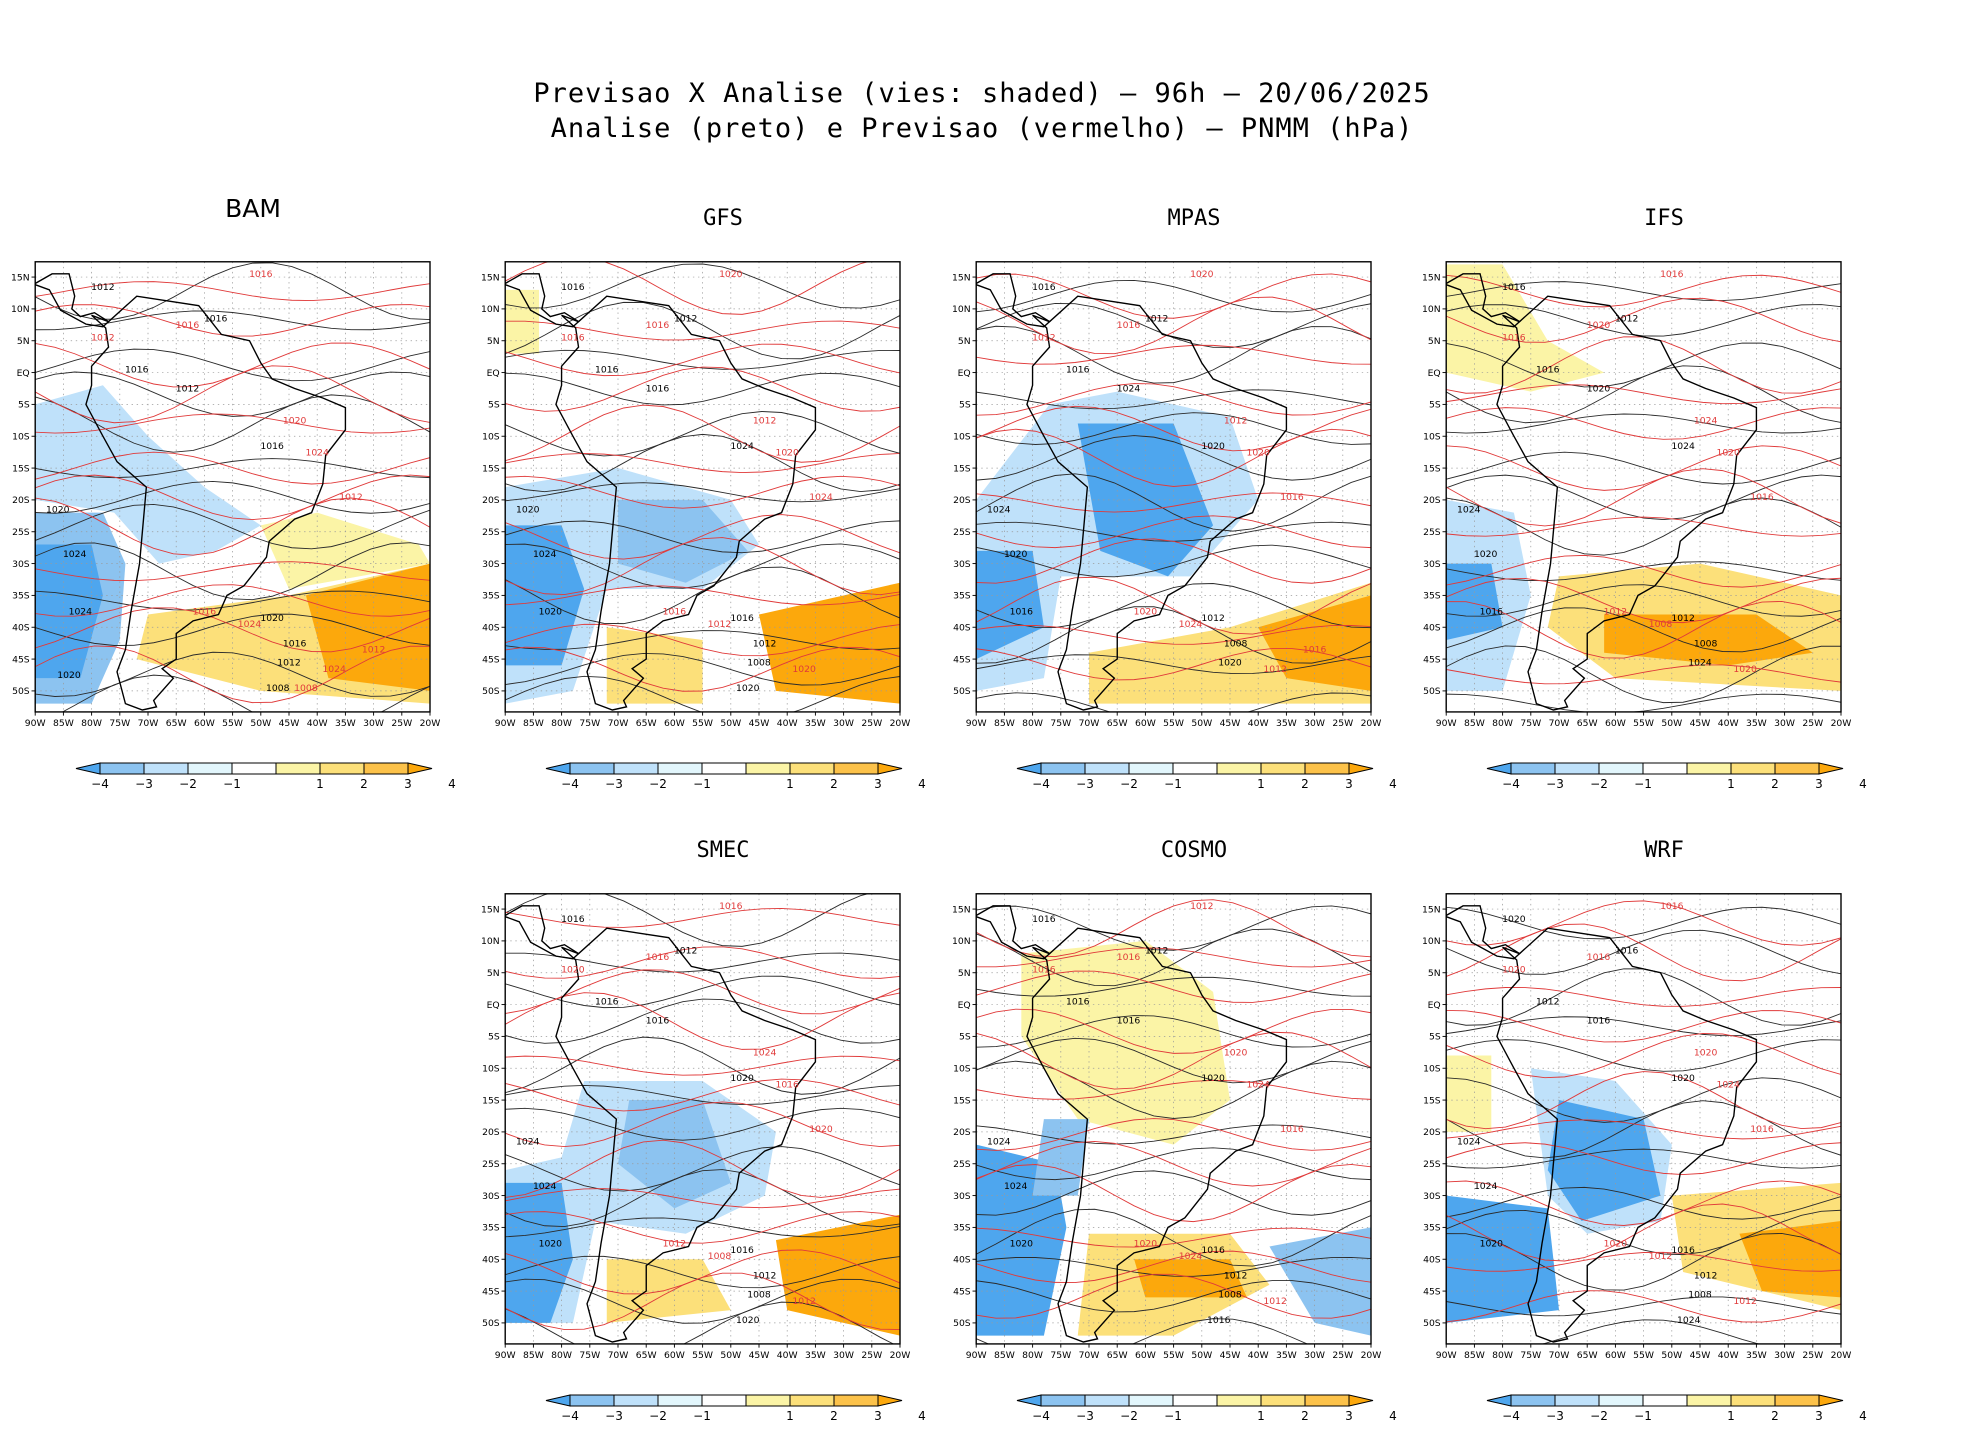  What do you see at coordinates (759, 723) in the screenshot?
I see `lon-tick-label: 45W` at bounding box center [759, 723].